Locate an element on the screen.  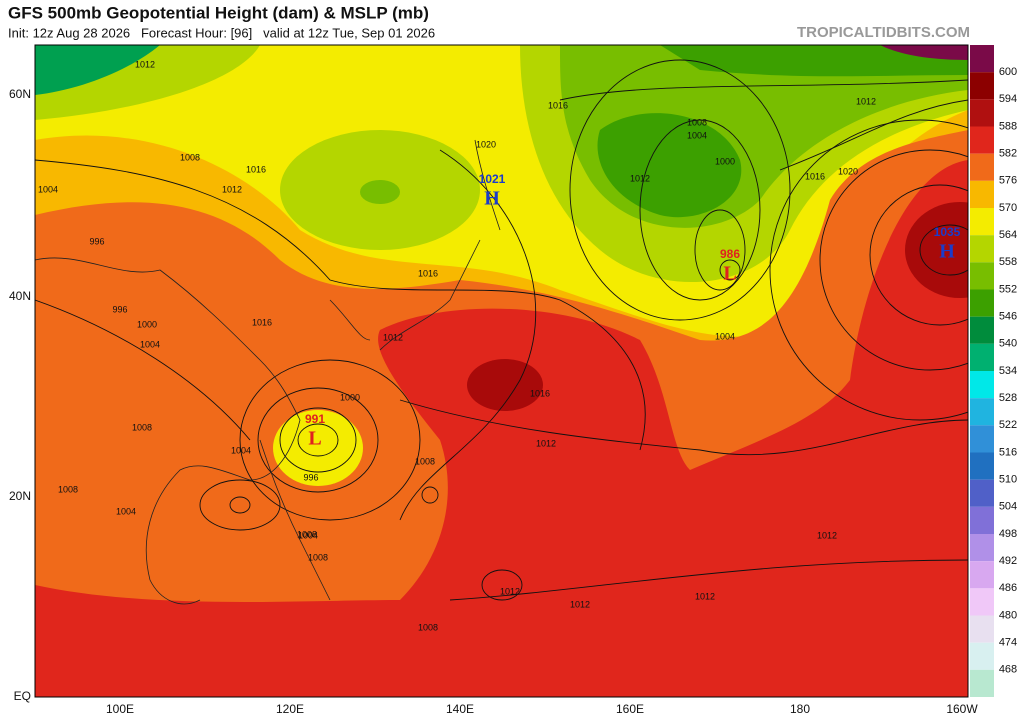
colorbar-label: 594 is located at coordinates (1008, 99).